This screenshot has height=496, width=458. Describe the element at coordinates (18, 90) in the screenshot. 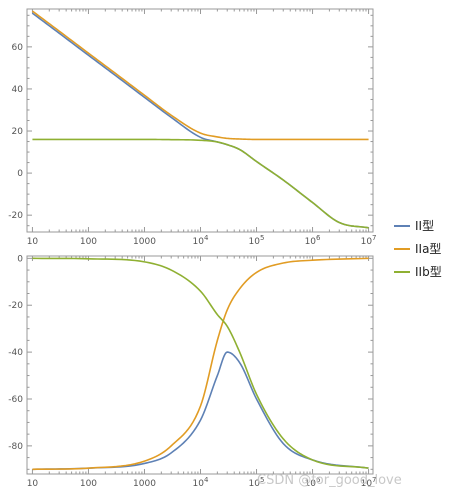

I see `y-tick-label: 40` at that location.